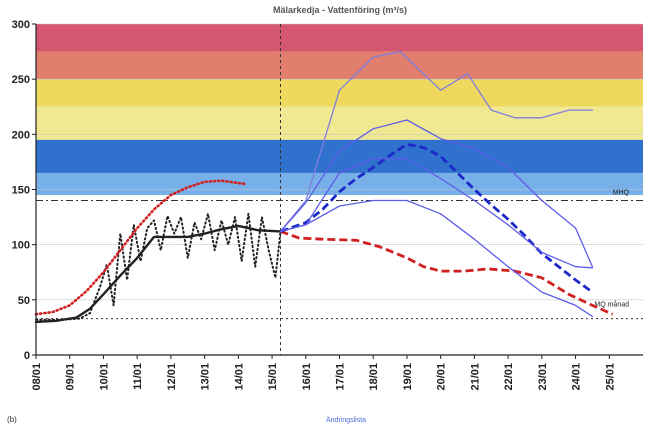 The image size is (659, 426). Describe the element at coordinates (172, 377) in the screenshot. I see `x-tick-label-4: 12/01` at that location.